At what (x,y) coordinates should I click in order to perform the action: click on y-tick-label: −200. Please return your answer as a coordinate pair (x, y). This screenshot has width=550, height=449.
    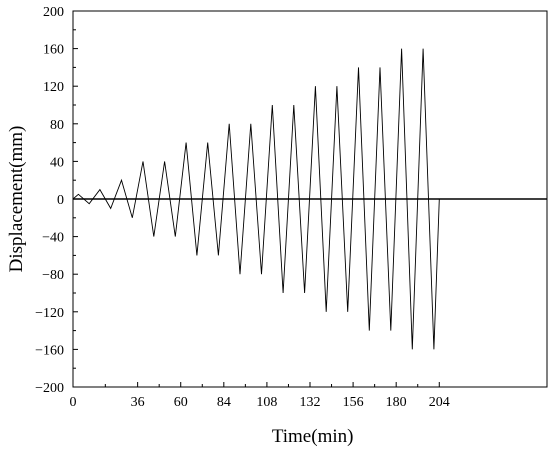
    Looking at the image, I should click on (49, 388).